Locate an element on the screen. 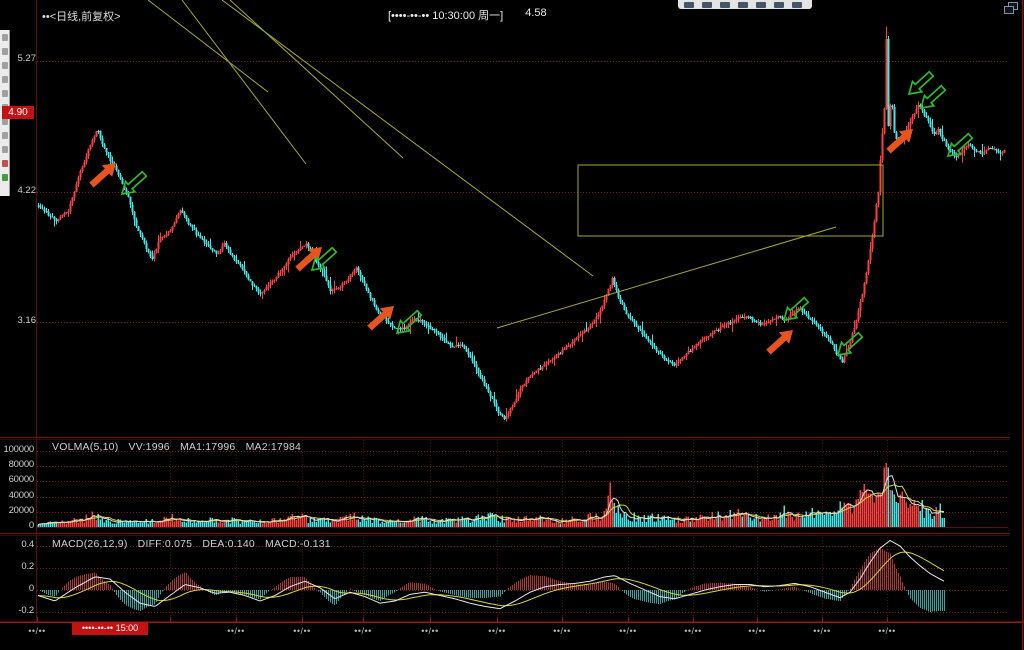 The image size is (1024, 650). crosshair-readout: [••••-••-•• 10:30:00 周一] 4.58 is located at coordinates (467, 15).